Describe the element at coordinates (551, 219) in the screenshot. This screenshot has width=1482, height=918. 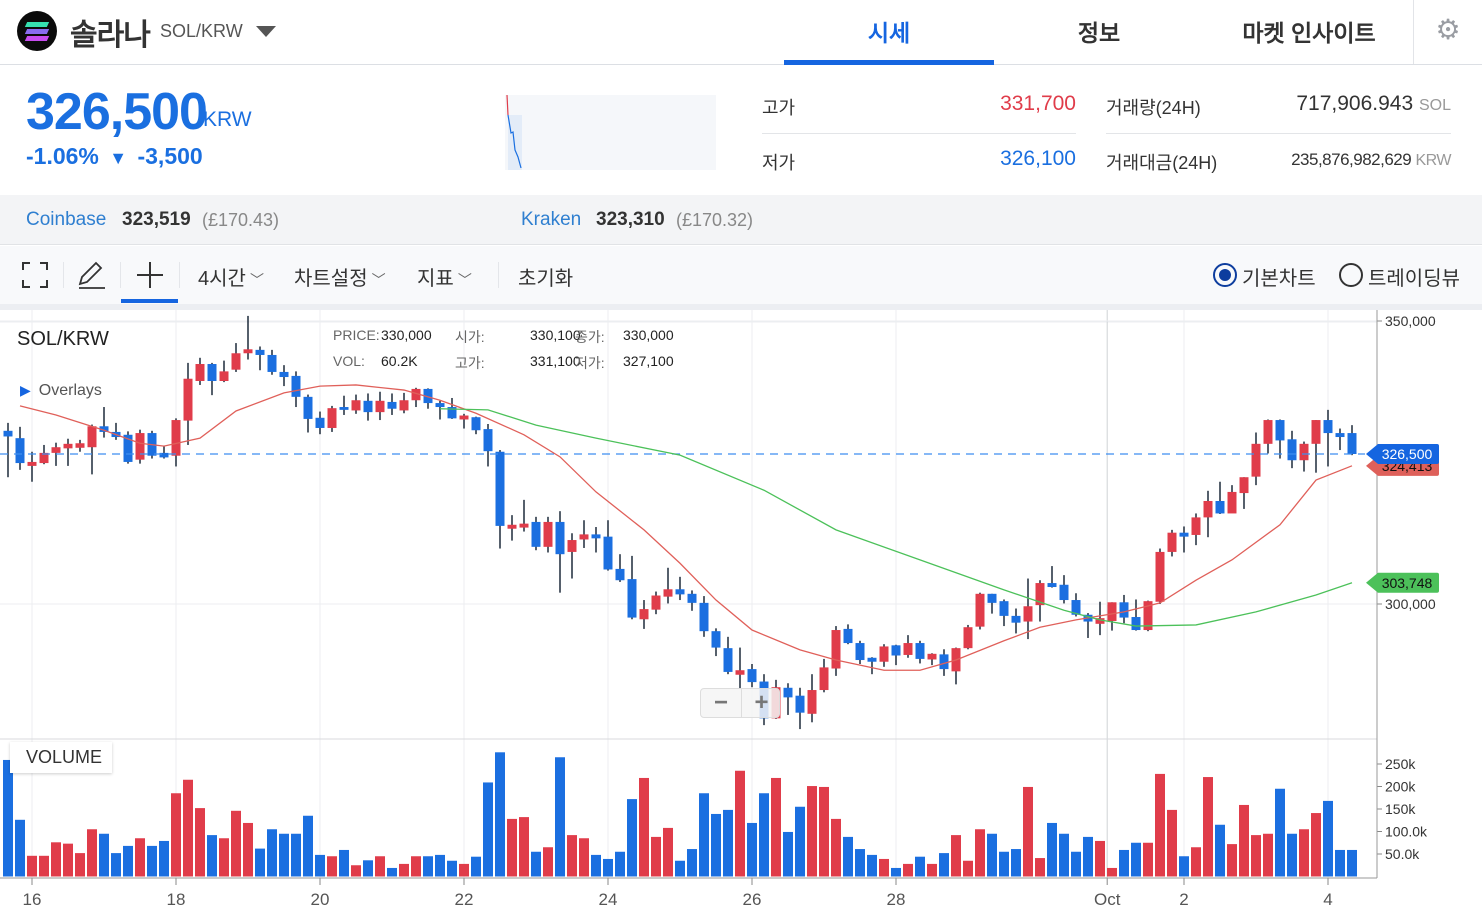
I see `exchange-name: Kraken` at that location.